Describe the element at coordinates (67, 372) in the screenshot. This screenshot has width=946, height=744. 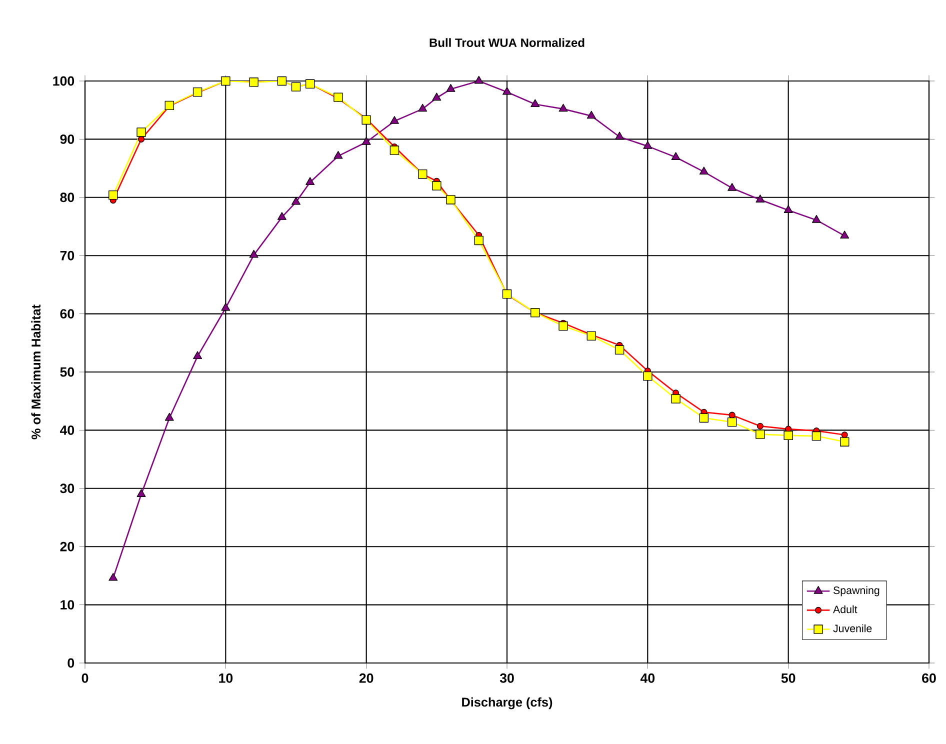
I see `y-tick-label: 50` at that location.